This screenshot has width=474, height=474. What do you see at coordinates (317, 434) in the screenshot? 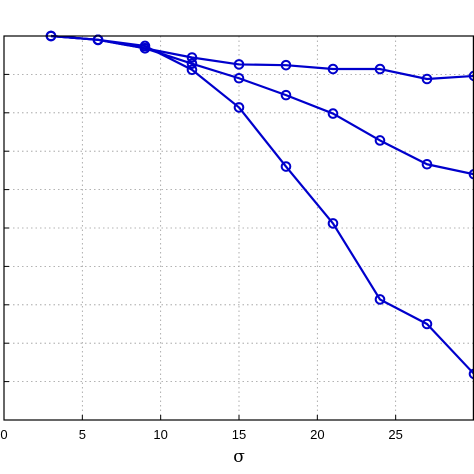
I see `x-tick-label: 20` at bounding box center [317, 434].